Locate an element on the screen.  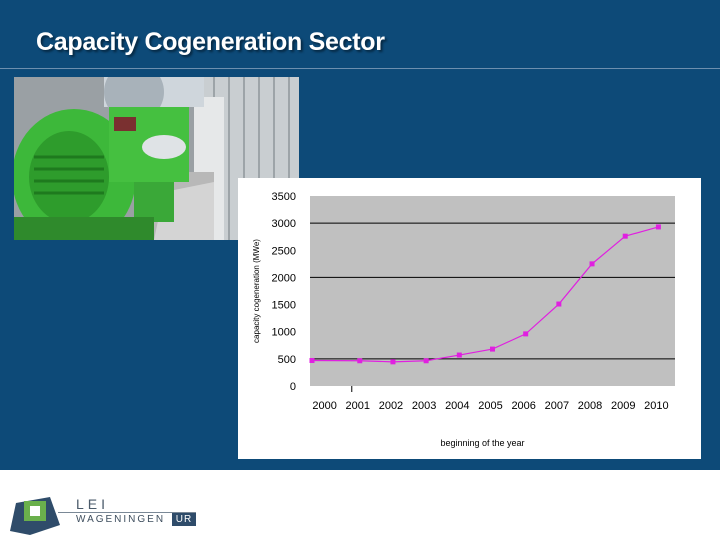
x-tick-label: 2007 is located at coordinates (557, 406).